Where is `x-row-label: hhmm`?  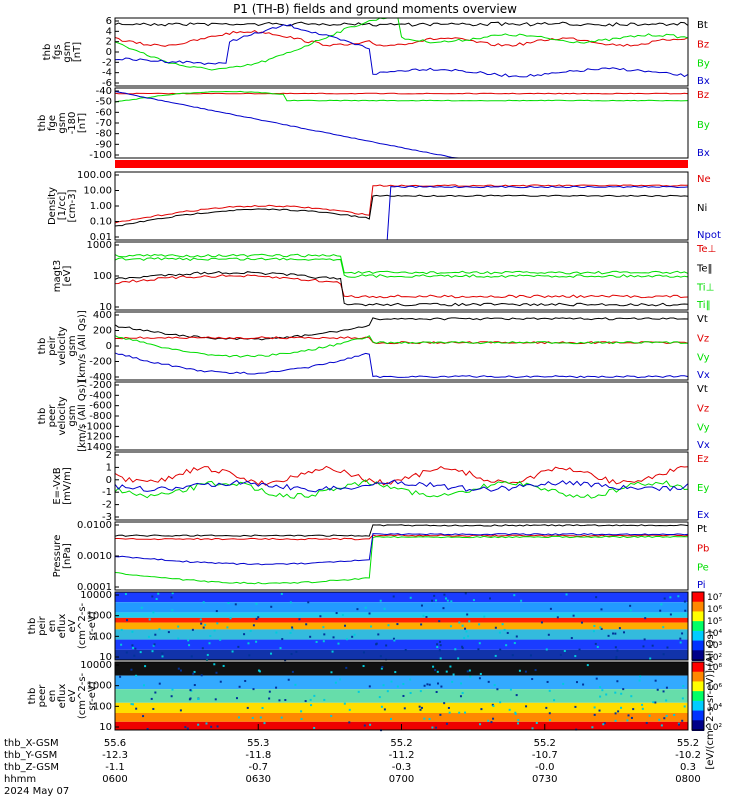
x-row-label: hhmm is located at coordinates (20, 779).